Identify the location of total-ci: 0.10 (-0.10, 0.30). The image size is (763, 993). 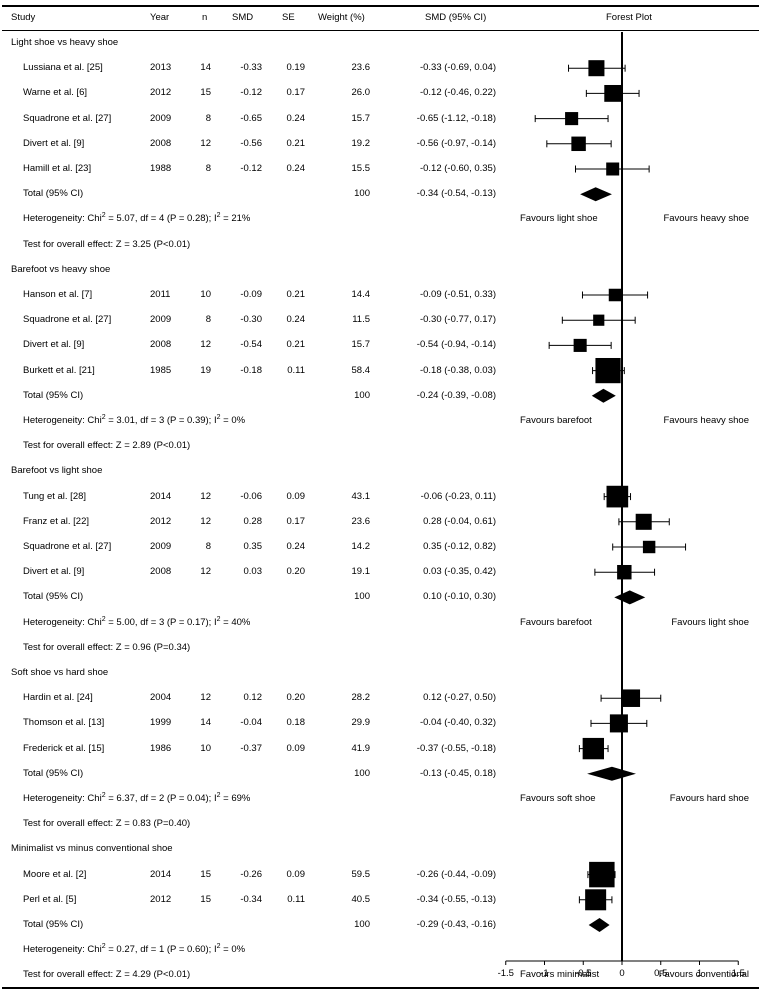
(459, 597).